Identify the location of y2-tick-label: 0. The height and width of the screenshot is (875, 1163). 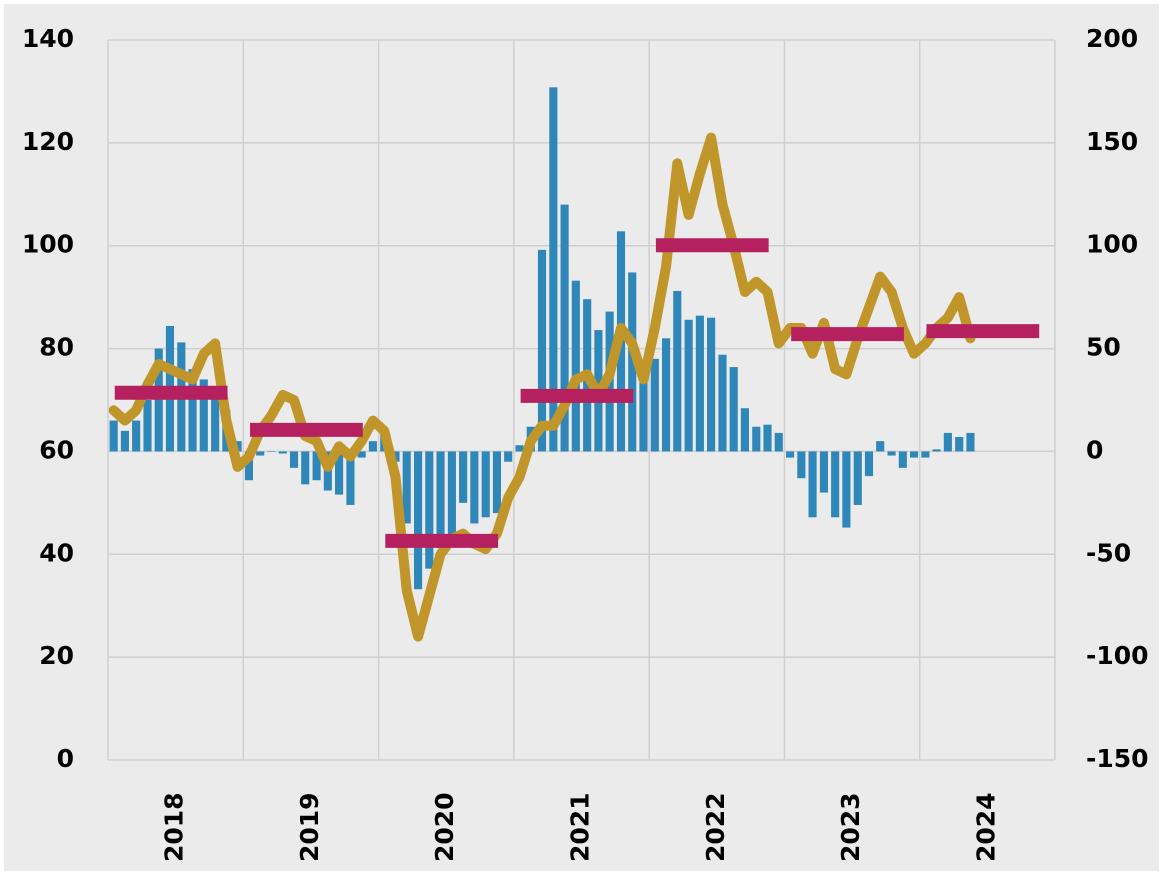
(1094, 449).